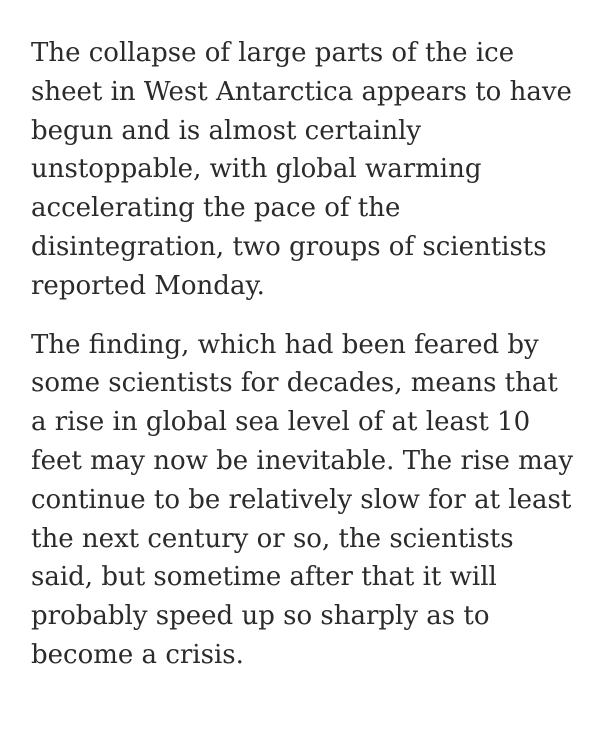 The width and height of the screenshot is (599, 751). What do you see at coordinates (256, 169) in the screenshot?
I see `text-line: unstoppable, with global warming` at bounding box center [256, 169].